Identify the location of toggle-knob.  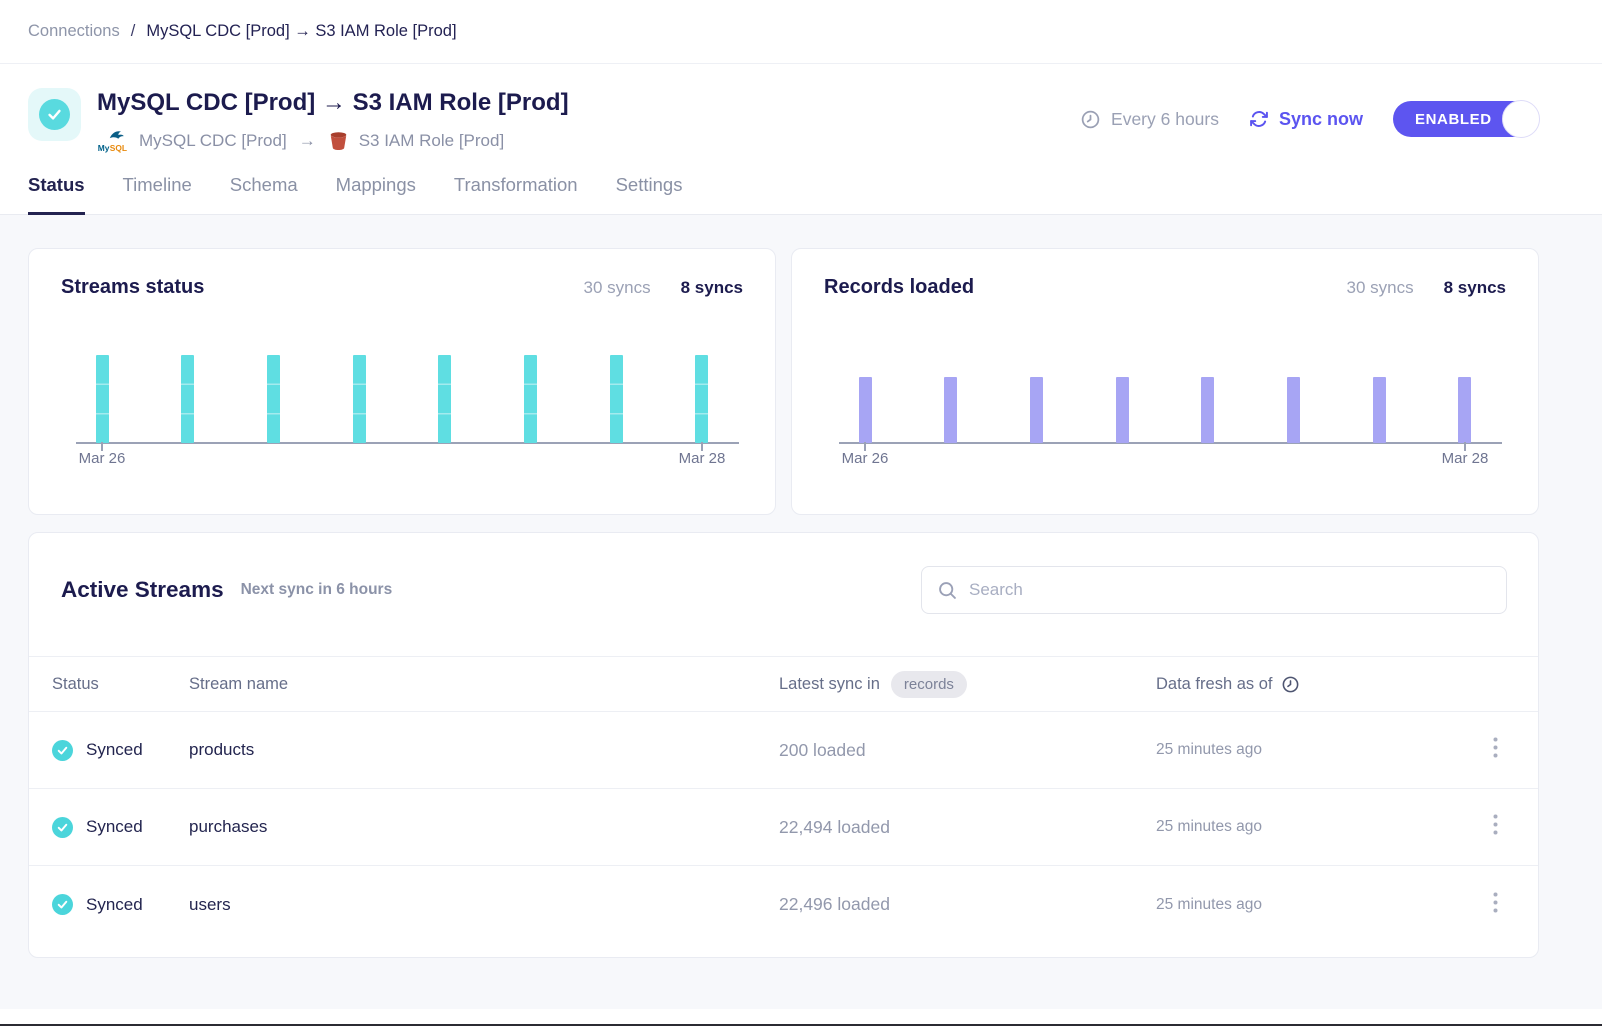
(1521, 119).